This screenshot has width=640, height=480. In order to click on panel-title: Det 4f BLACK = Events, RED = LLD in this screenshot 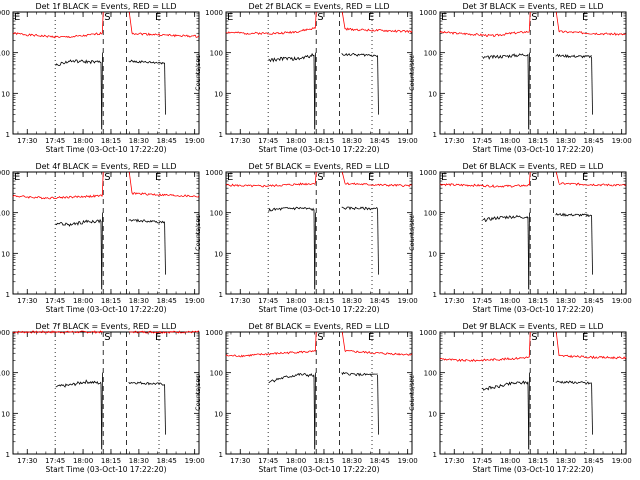, I will do `click(105, 166)`.